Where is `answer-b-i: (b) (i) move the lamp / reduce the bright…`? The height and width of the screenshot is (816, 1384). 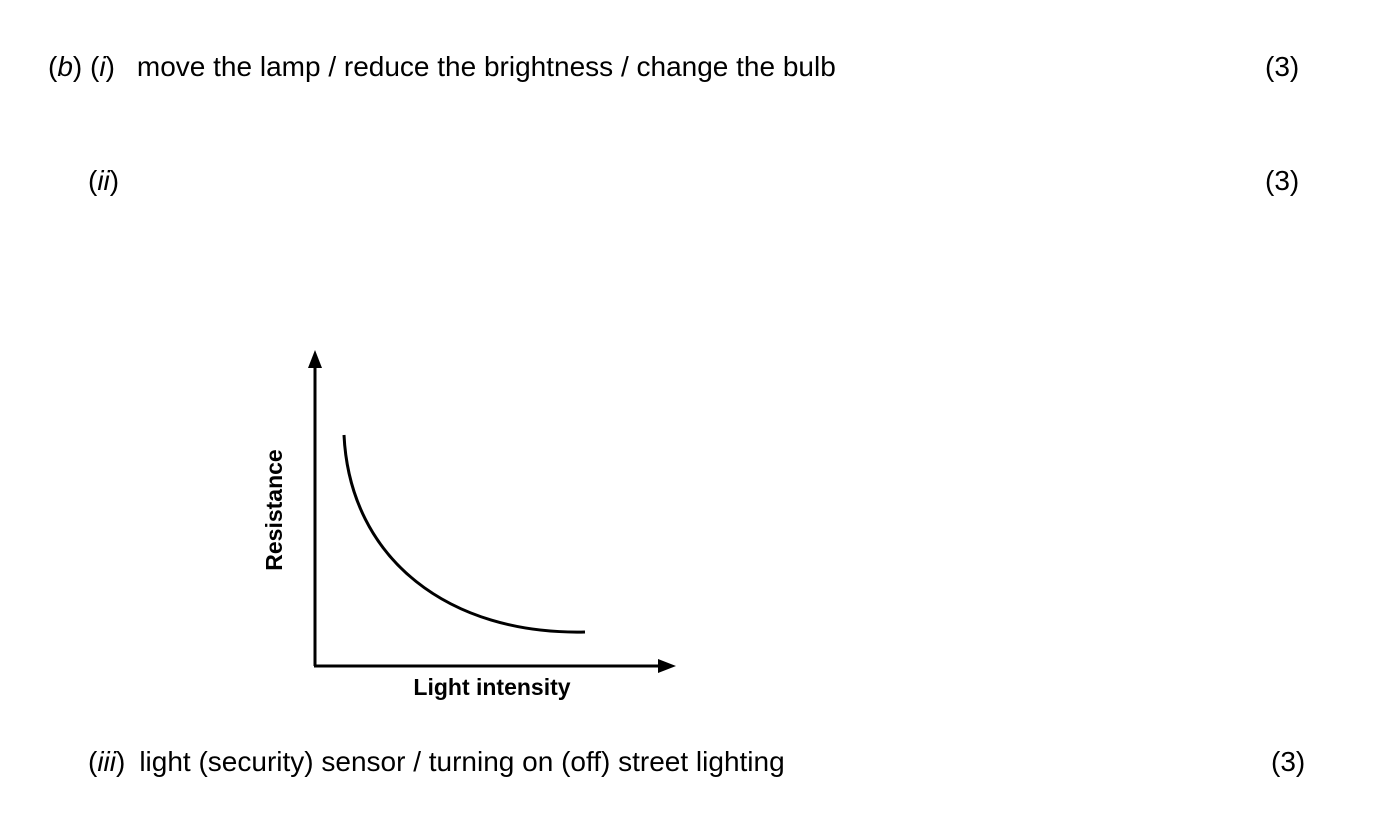 answer-b-i: (b) (i) move the lamp / reduce the bright… is located at coordinates (442, 67).